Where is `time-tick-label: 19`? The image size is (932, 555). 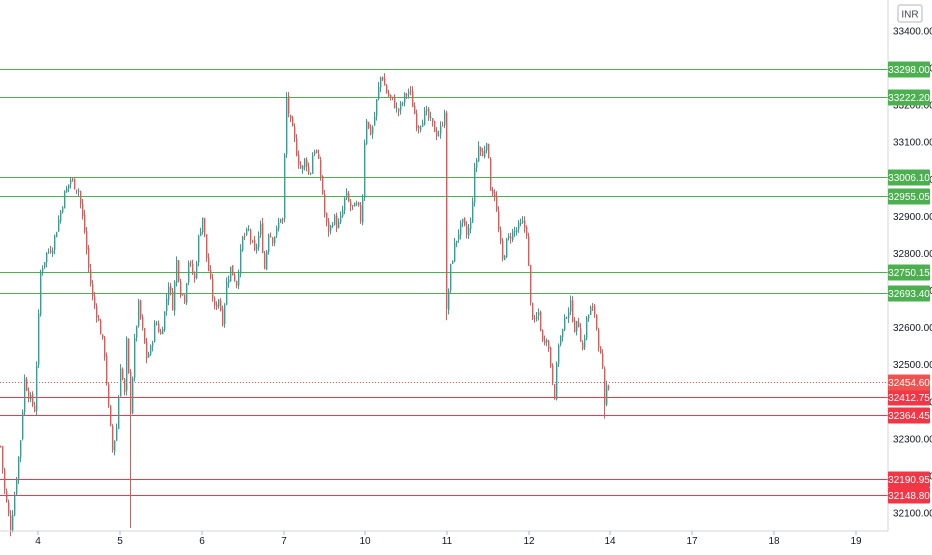 time-tick-label: 19 is located at coordinates (856, 541).